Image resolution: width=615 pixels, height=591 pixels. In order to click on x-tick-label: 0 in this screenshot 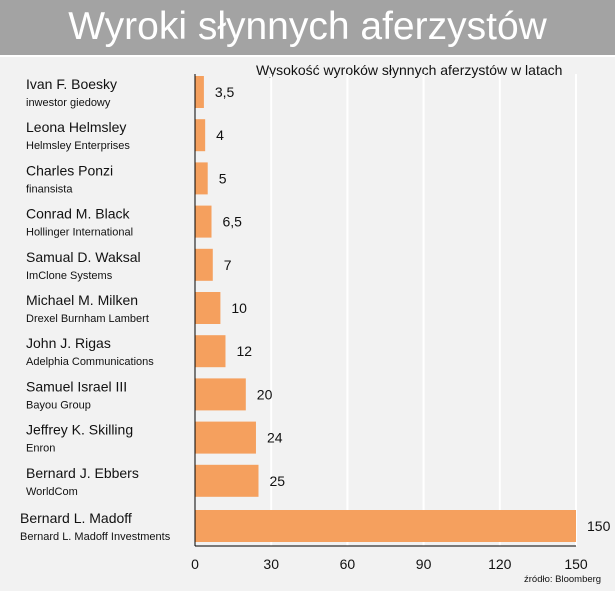, I will do `click(195, 564)`.